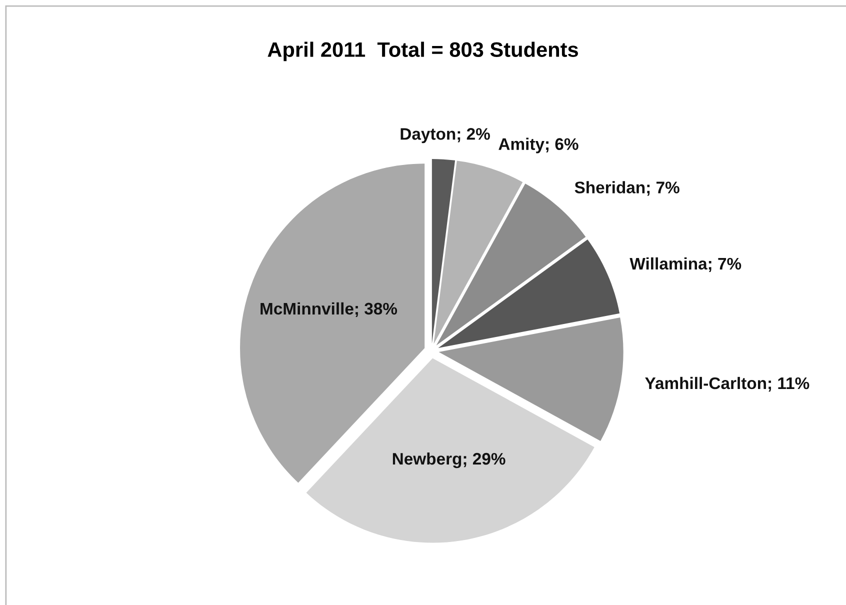  Describe the element at coordinates (538, 146) in the screenshot. I see `slice-label: Amity; 6%` at that location.